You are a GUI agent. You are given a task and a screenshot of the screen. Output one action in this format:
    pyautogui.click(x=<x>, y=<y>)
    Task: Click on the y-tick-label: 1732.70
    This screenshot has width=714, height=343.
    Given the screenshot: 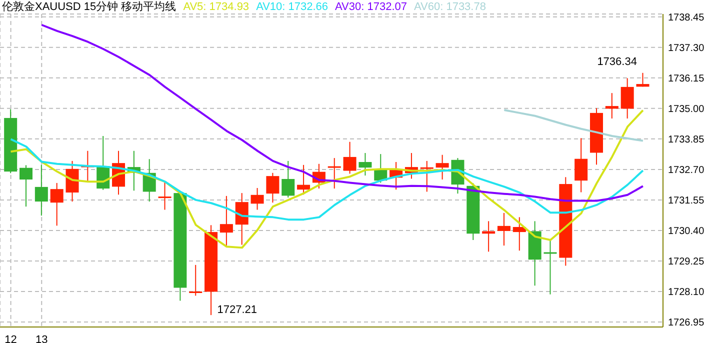 What is the action you would take?
    pyautogui.click(x=686, y=170)
    